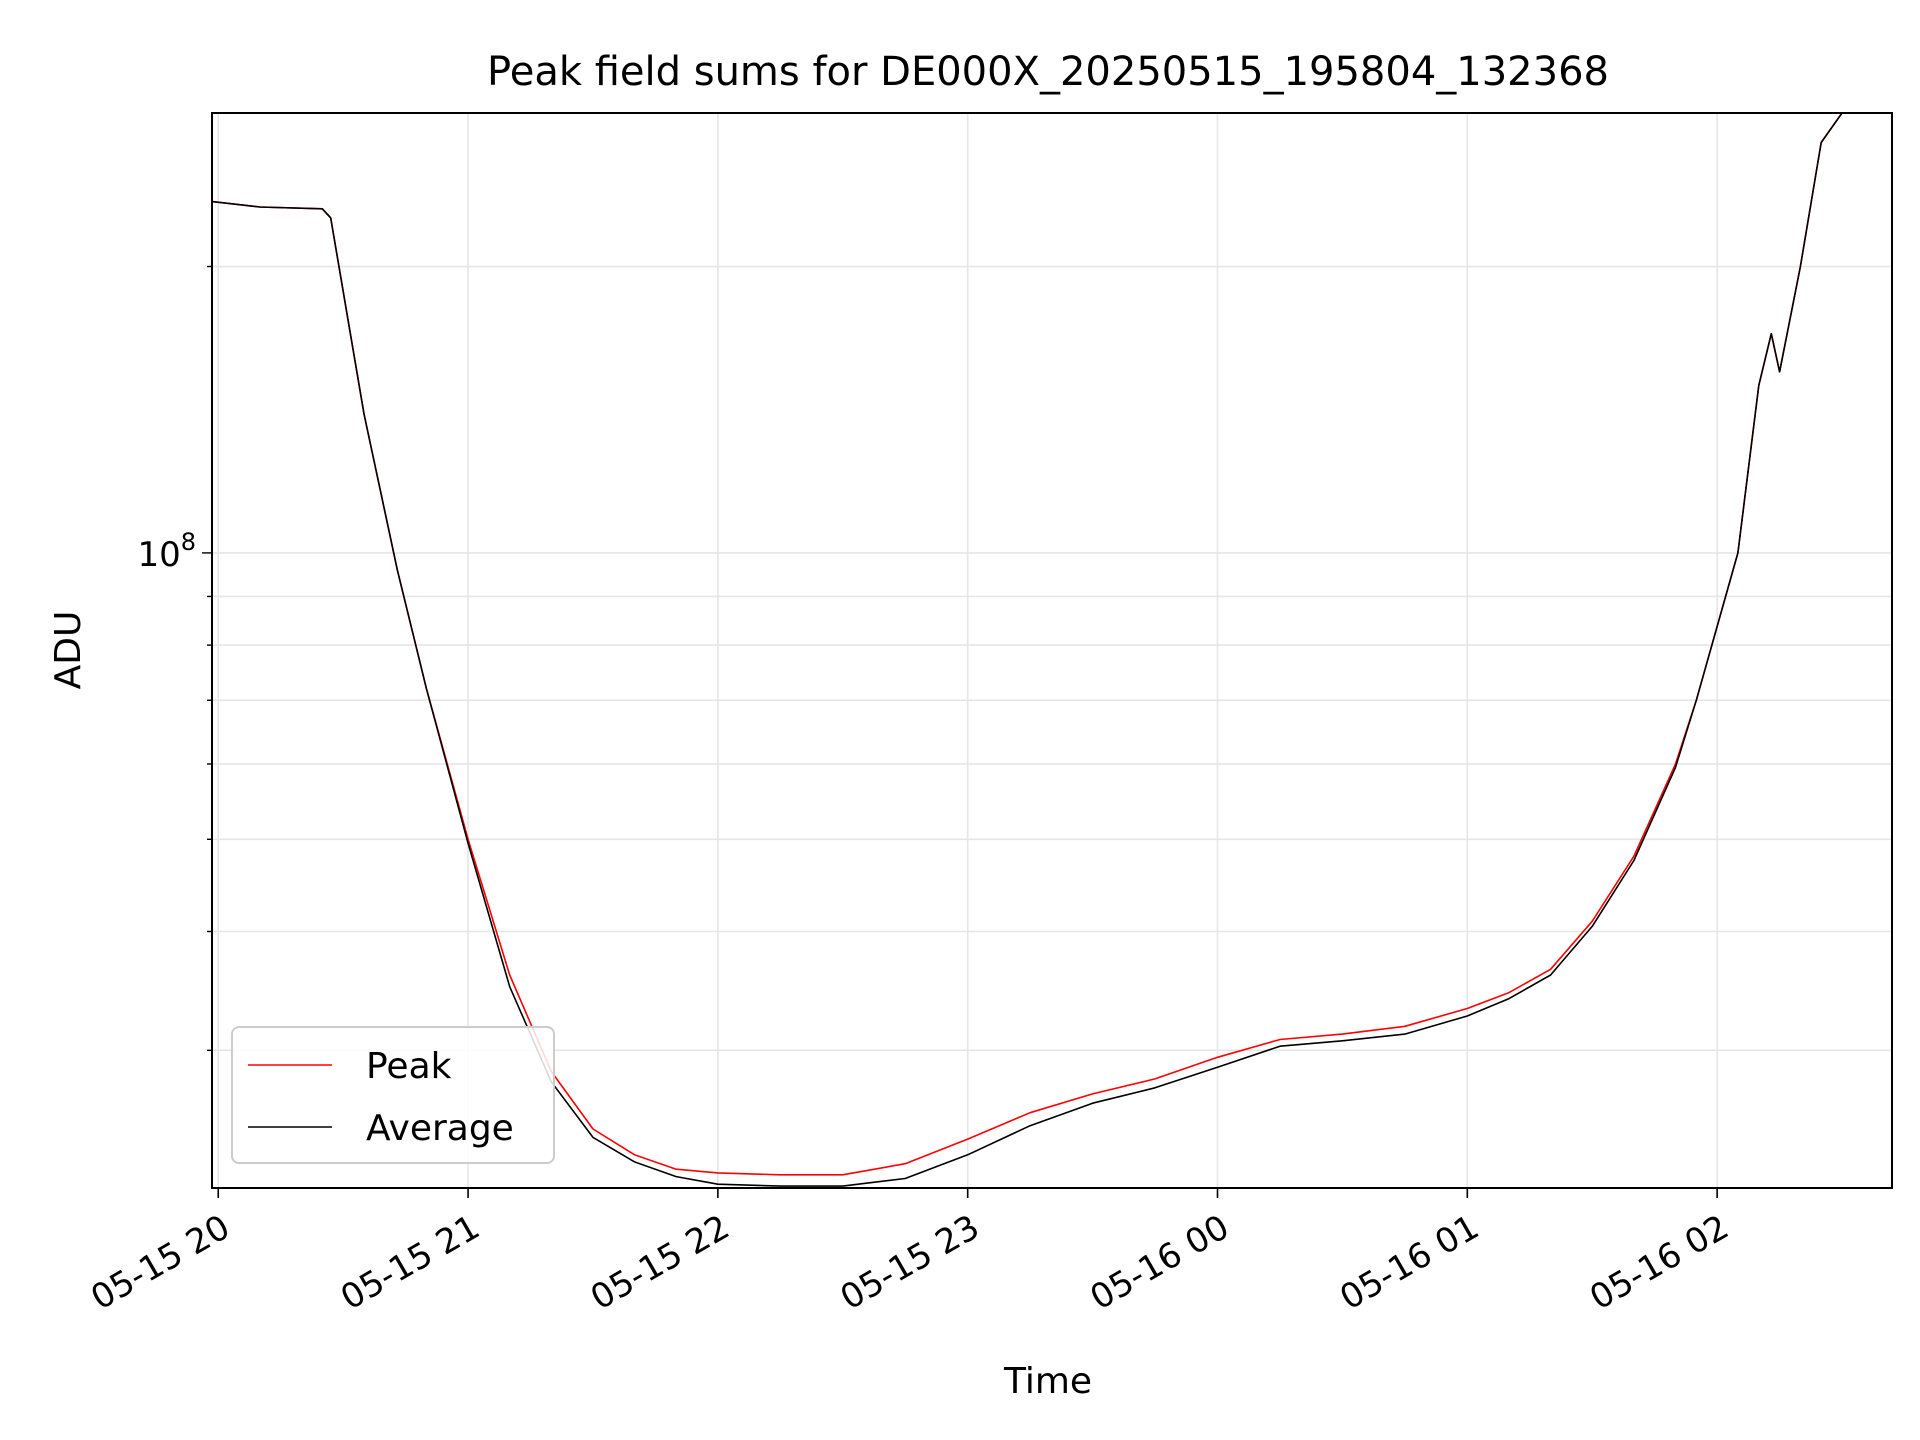 Image resolution: width=1920 pixels, height=1440 pixels. I want to click on y-tick-label-exponent: 8, so click(188, 542).